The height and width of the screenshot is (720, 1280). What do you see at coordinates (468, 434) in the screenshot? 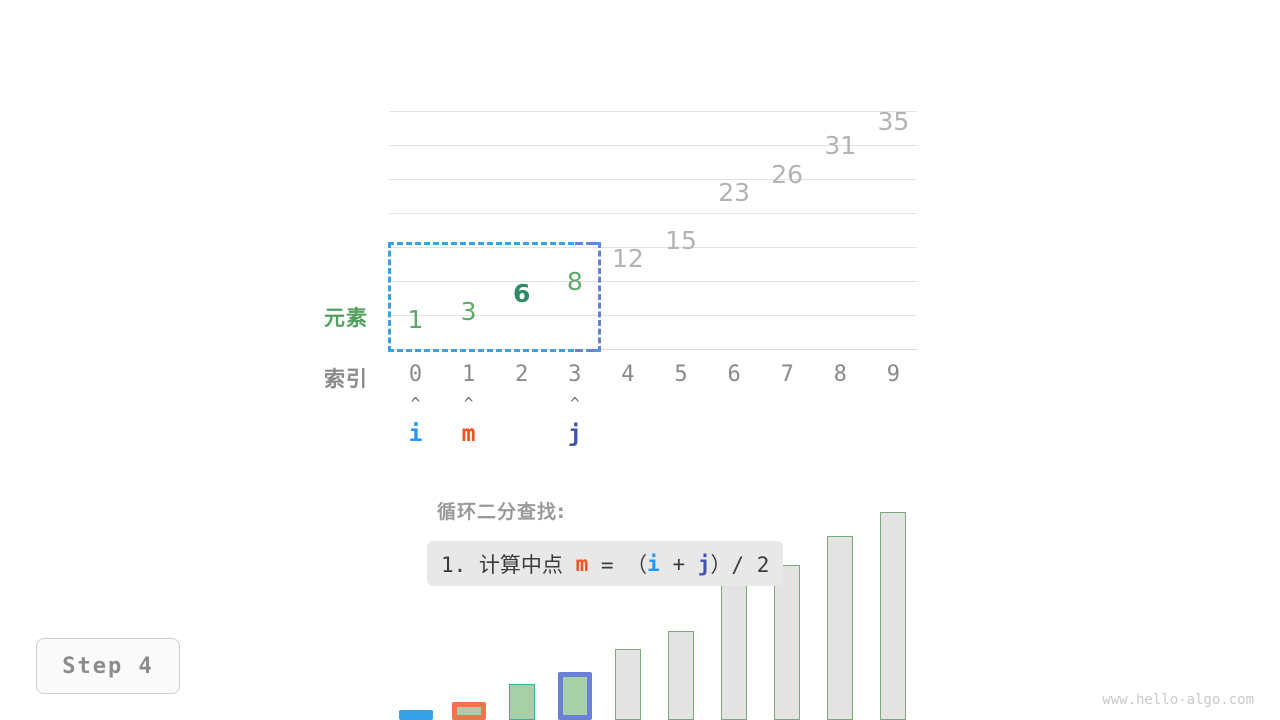
I see `pointer-label-m: m` at bounding box center [468, 434].